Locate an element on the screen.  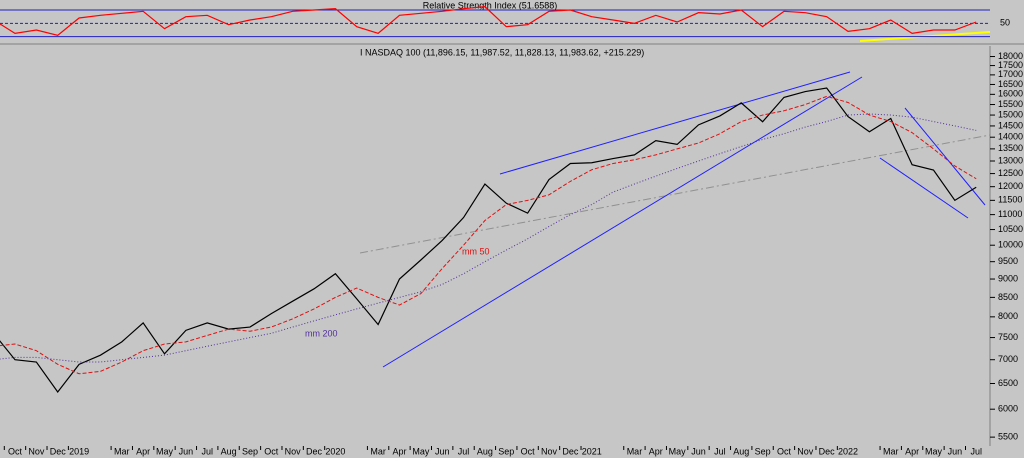
wedge-upper is located at coordinates (945, 156).